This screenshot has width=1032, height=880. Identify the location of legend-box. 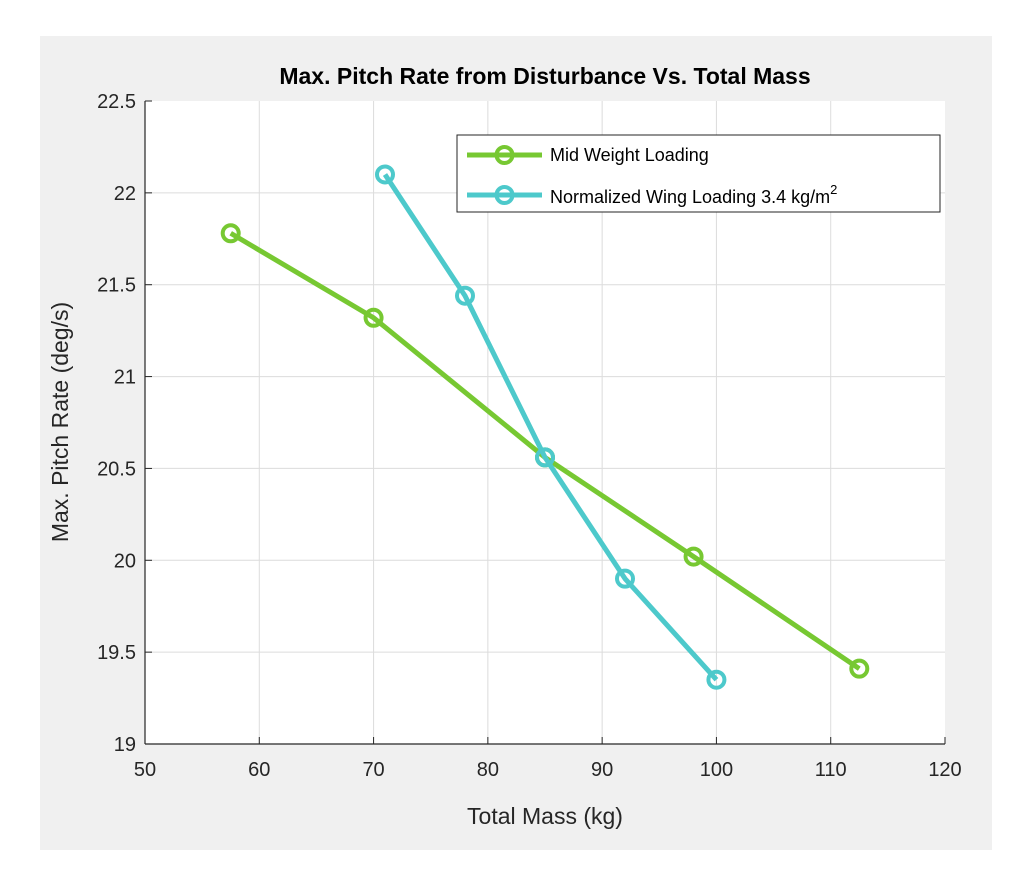
(698, 173).